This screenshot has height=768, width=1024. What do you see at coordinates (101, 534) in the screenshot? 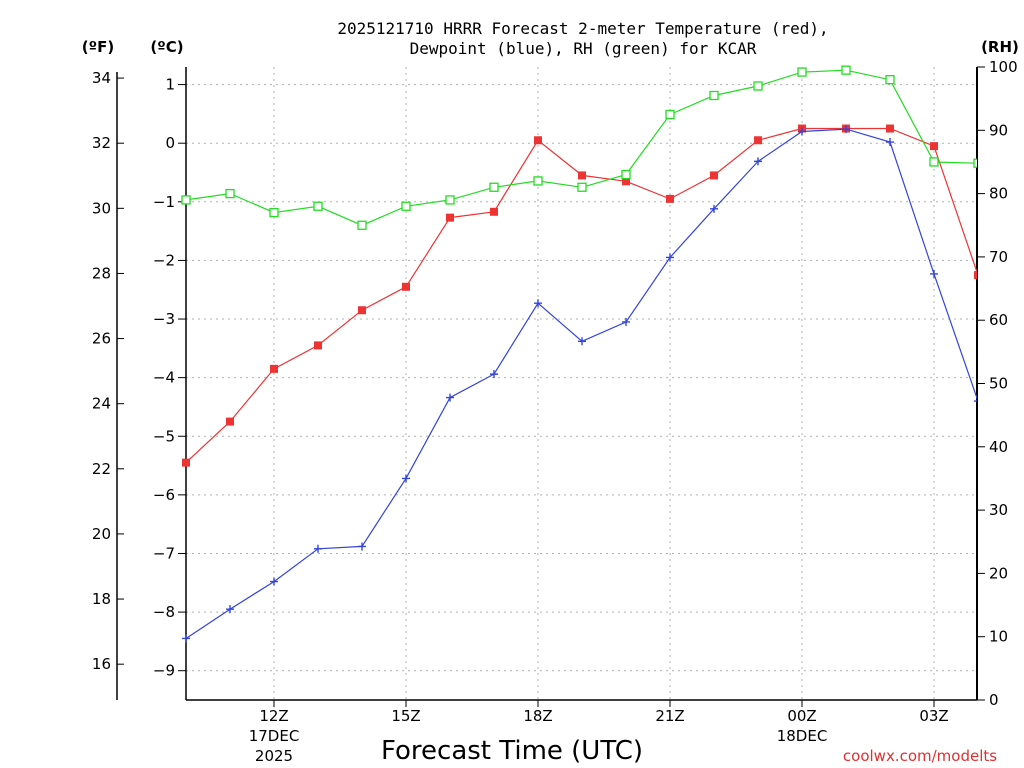
I see `fahrenheit-tick-label: 20` at bounding box center [101, 534].